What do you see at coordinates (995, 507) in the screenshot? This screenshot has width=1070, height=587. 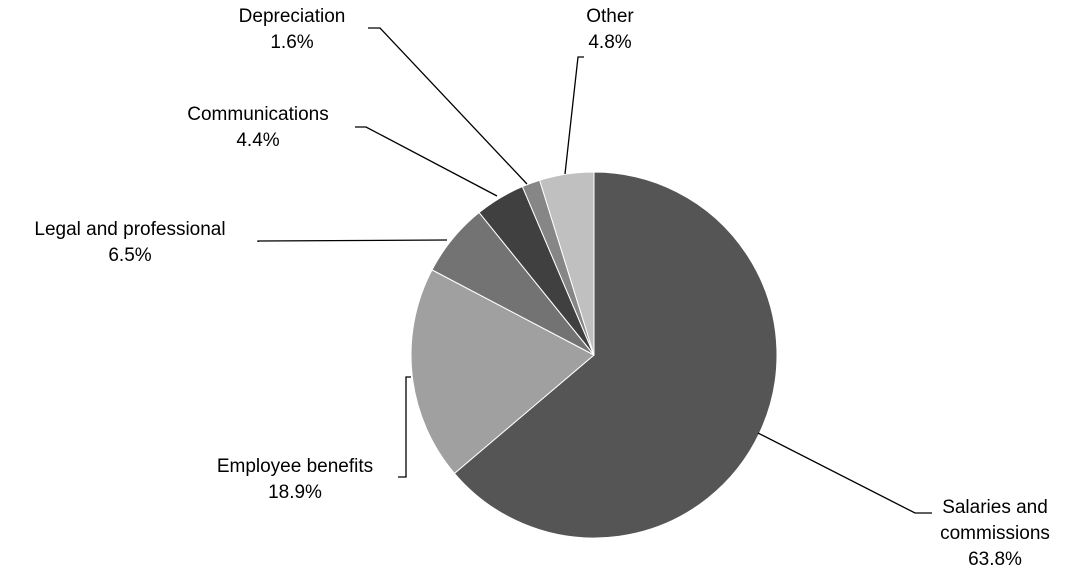 I see `slice-name-line: Salaries and` at bounding box center [995, 507].